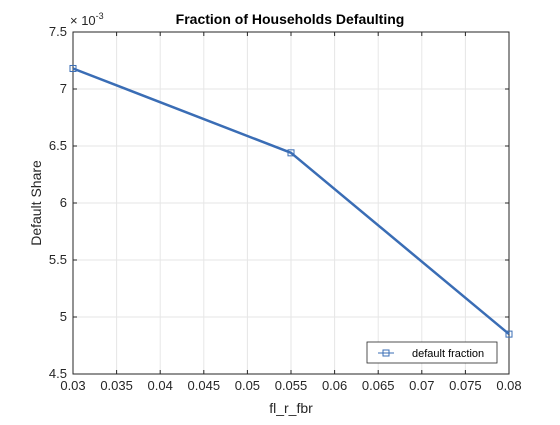 This screenshot has height=425, width=560. Describe the element at coordinates (290, 19) in the screenshot. I see `chart-title: Fraction of Households Defaulting` at that location.